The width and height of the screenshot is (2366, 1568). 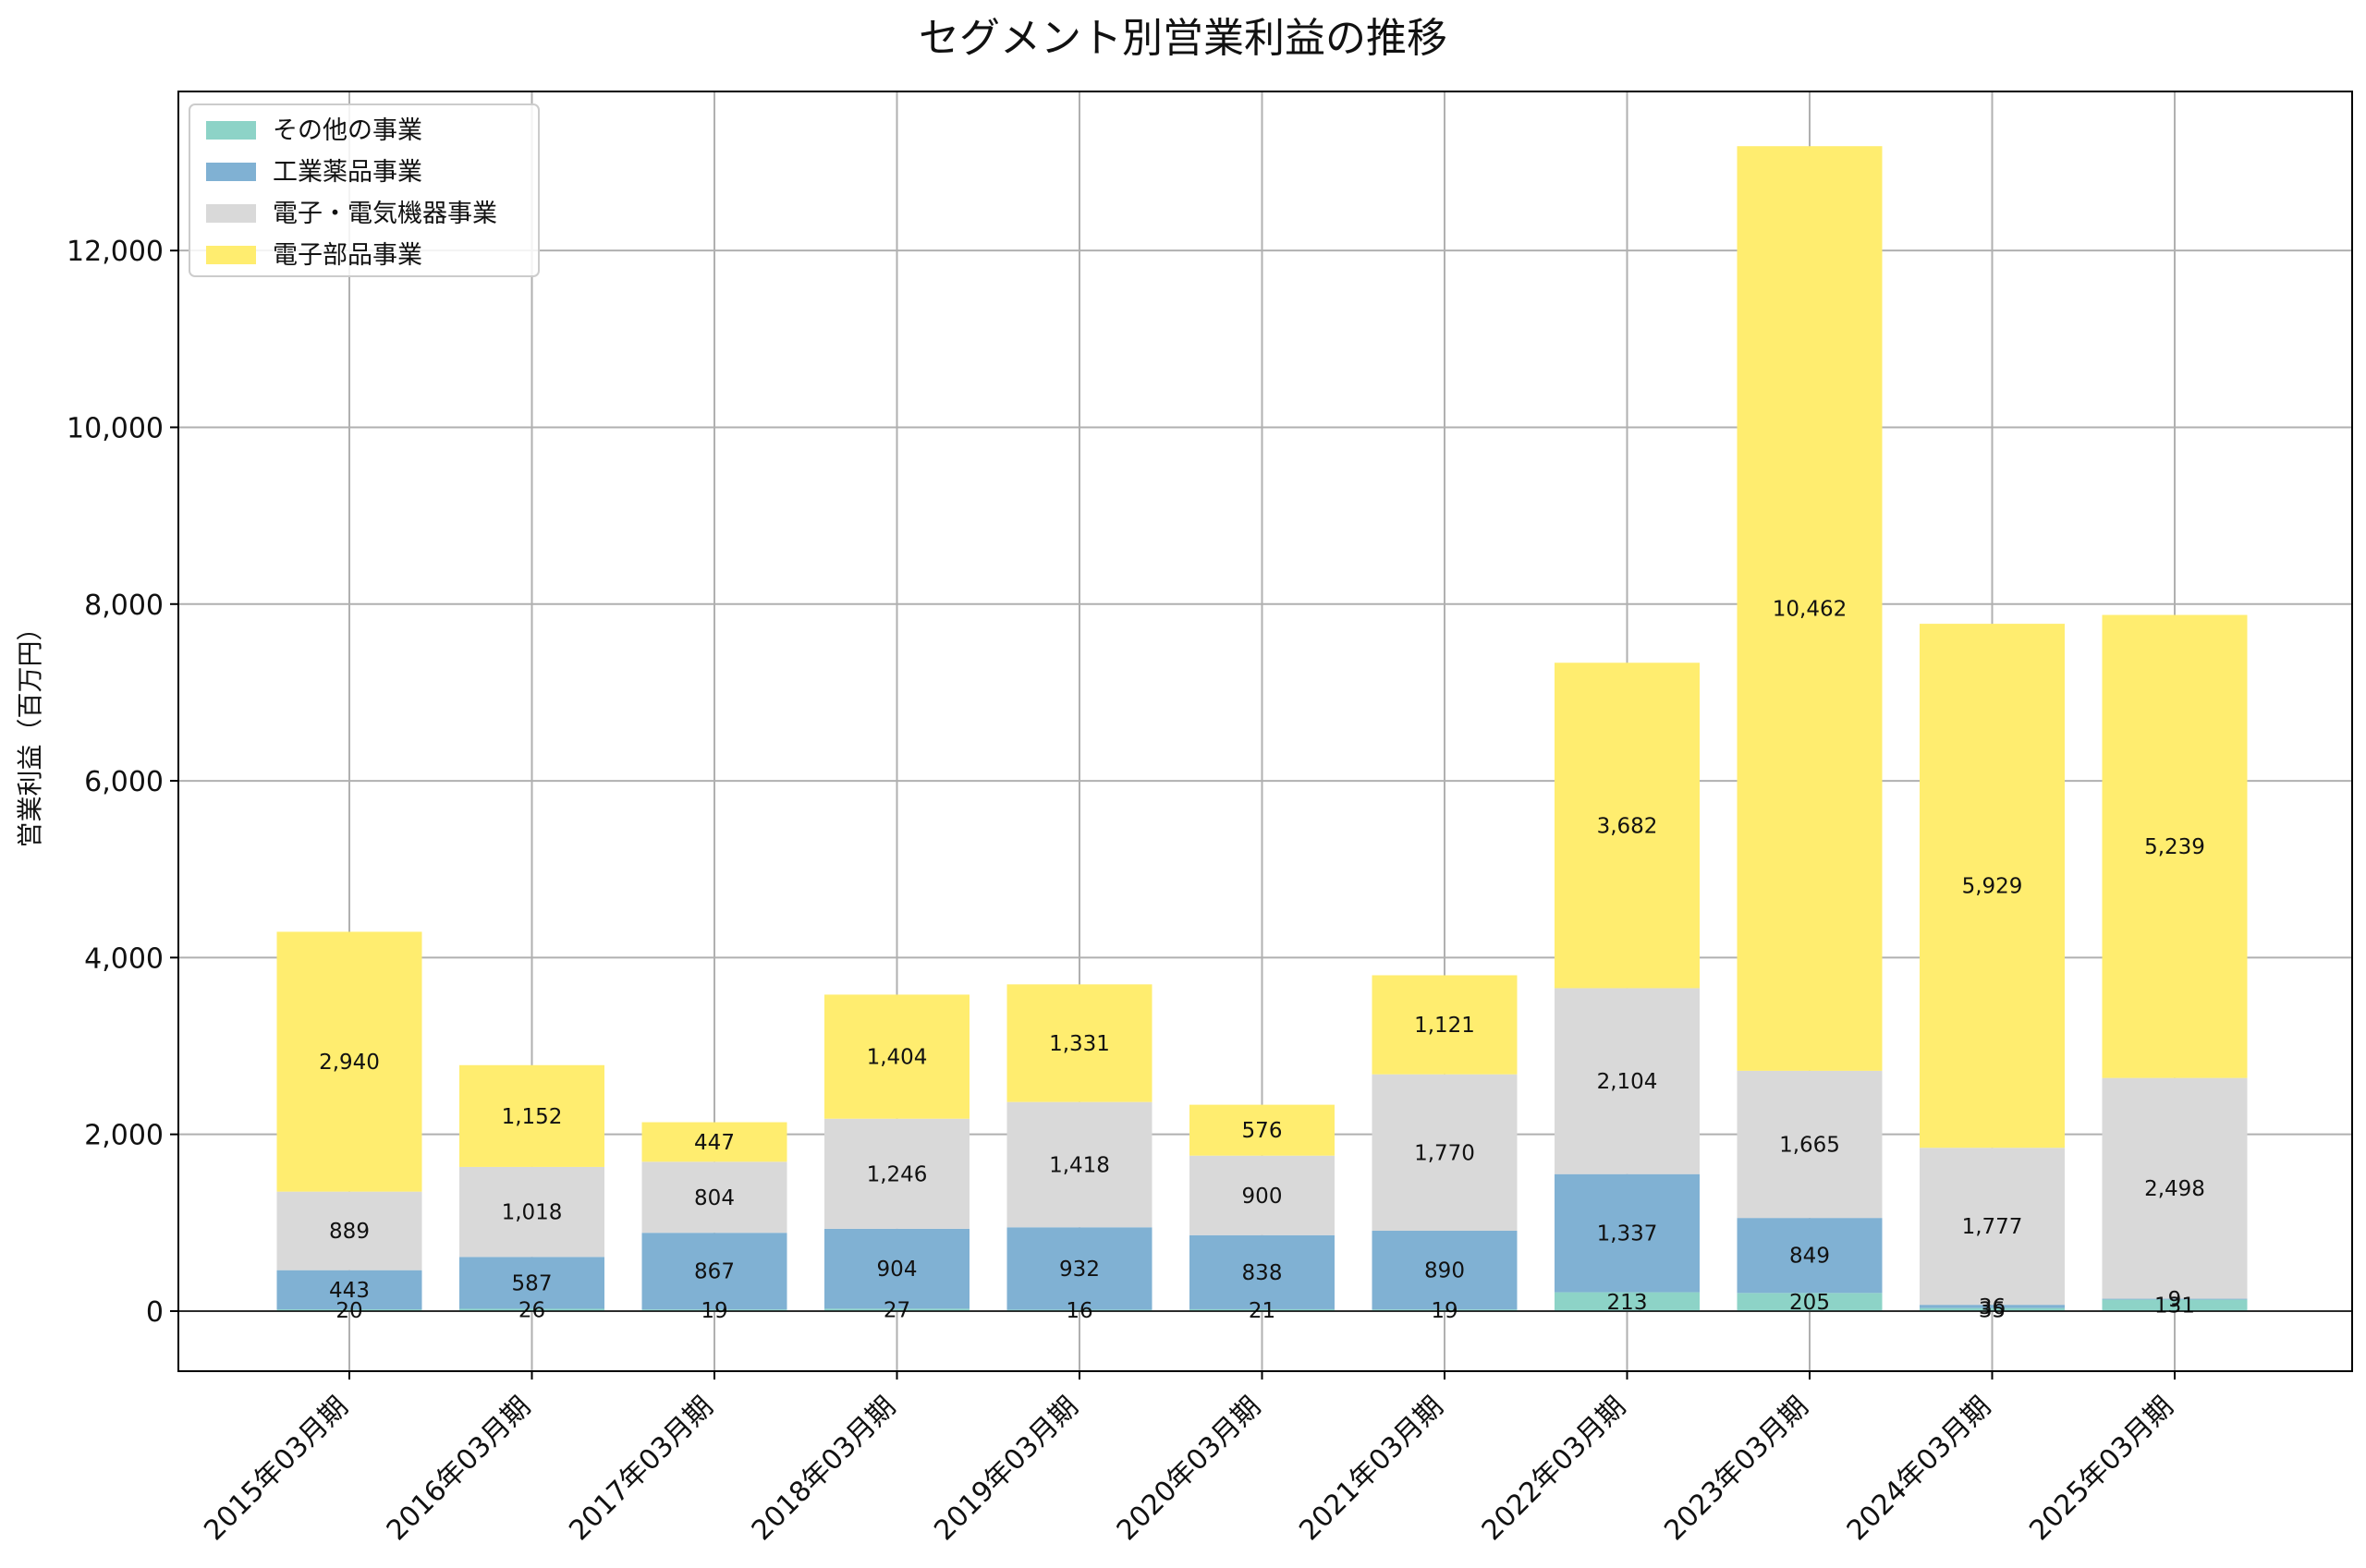 What do you see at coordinates (1919, 1469) in the screenshot?
I see `x-tick-label: 2024年03月期` at bounding box center [1919, 1469].